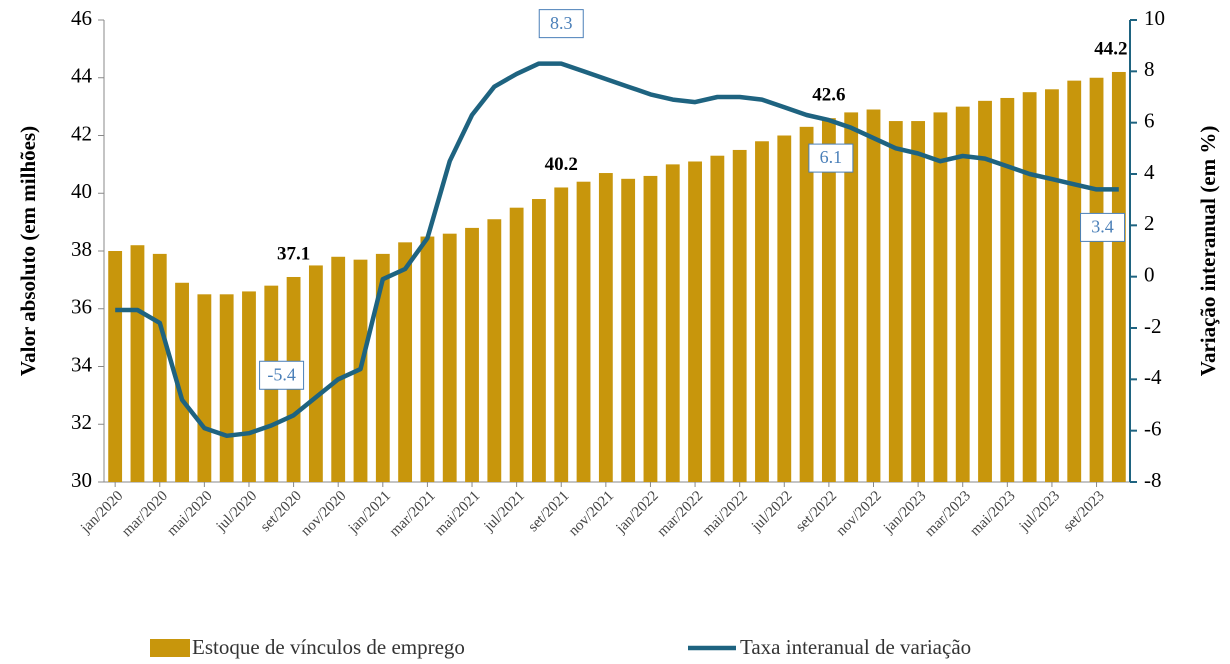 Image resolution: width=1230 pixels, height=664 pixels. I want to click on bar-data-label: 44.2, so click(1110, 48).